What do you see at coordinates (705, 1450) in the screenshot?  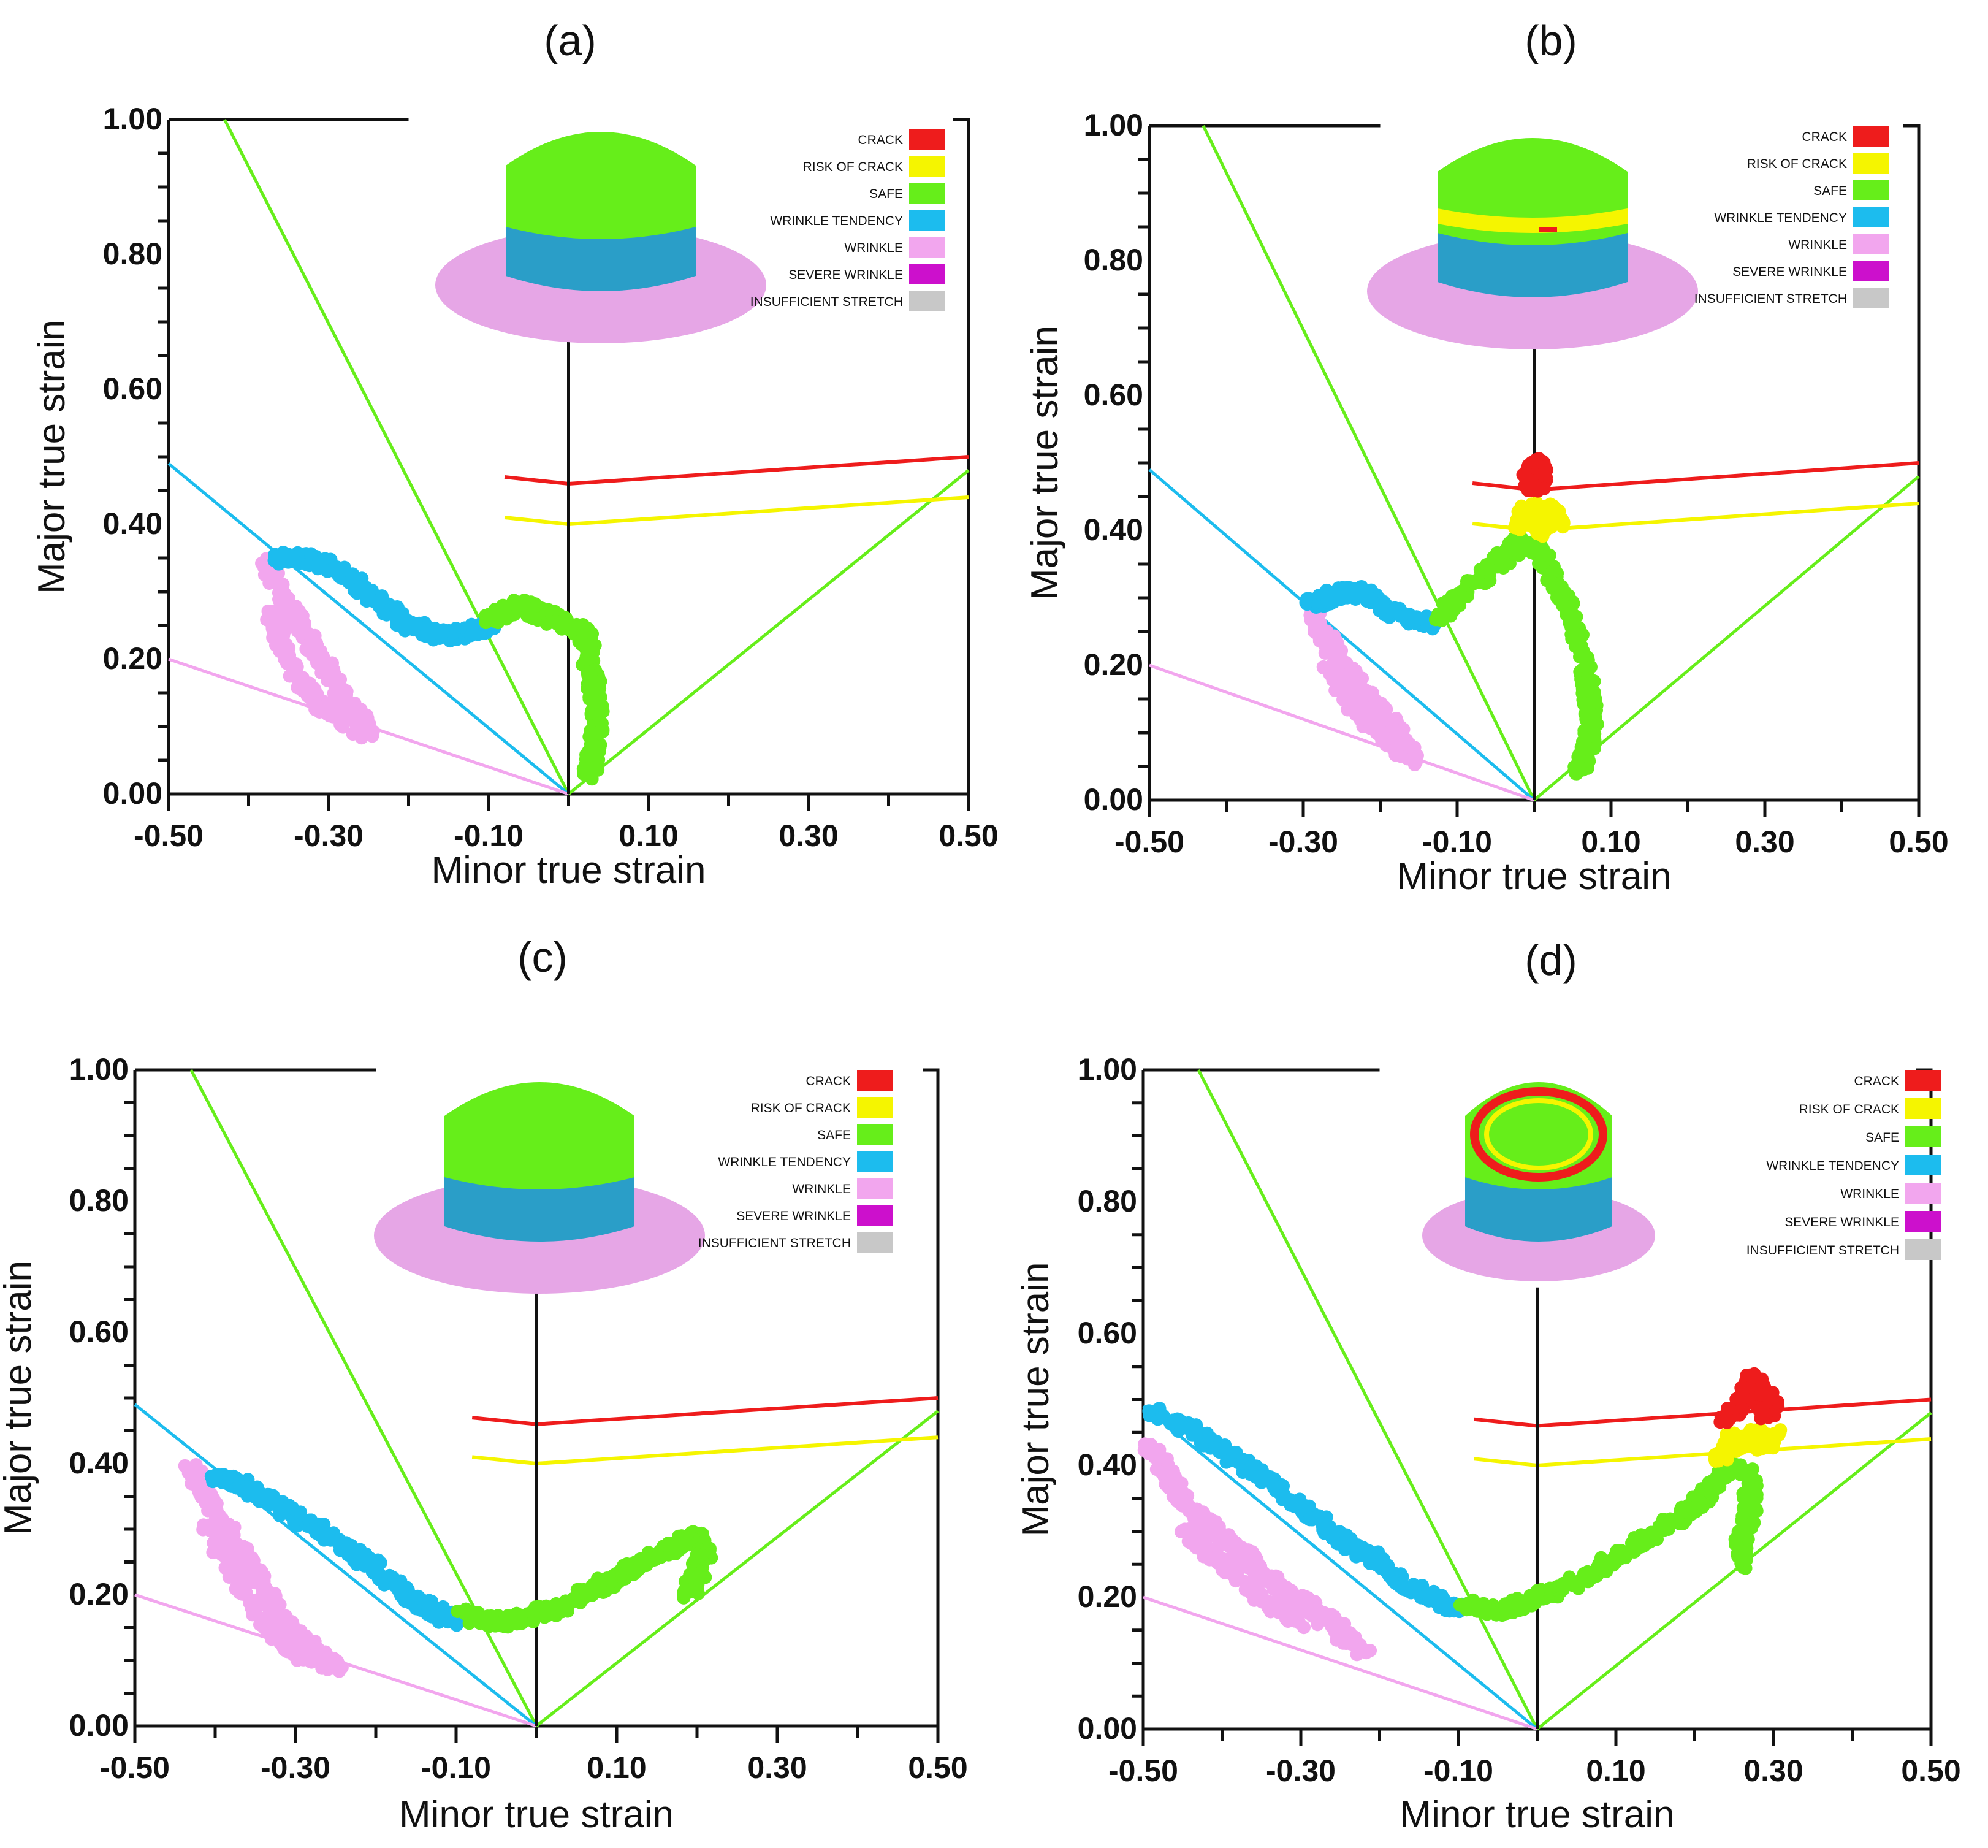 I see `risk-of-crack-curve` at bounding box center [705, 1450].